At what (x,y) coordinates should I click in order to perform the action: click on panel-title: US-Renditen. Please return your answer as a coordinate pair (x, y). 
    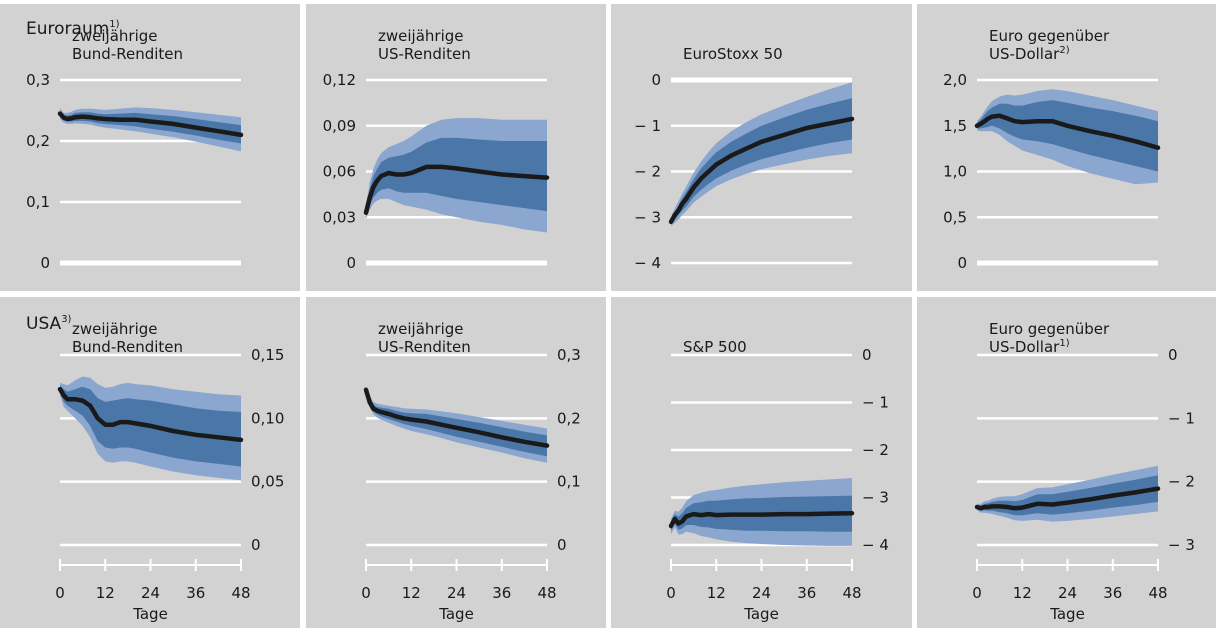
    Looking at the image, I should click on (424, 54).